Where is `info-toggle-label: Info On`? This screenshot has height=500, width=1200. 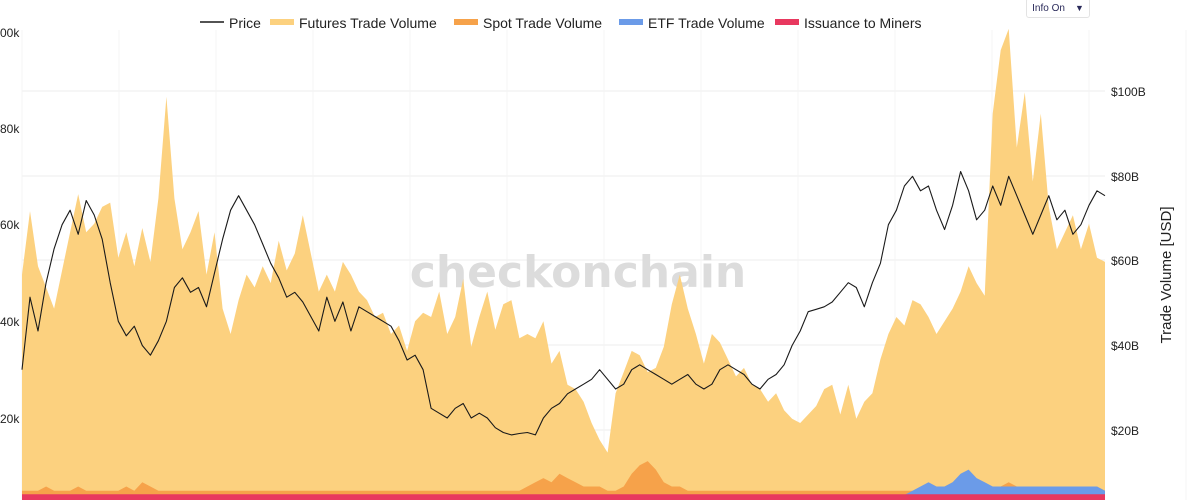
info-toggle-label: Info On is located at coordinates (1048, 8).